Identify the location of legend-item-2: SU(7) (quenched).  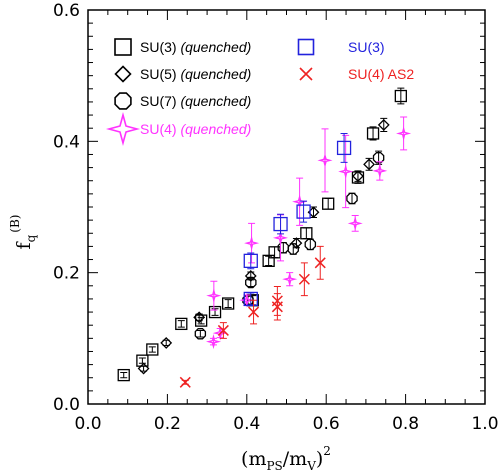
(182, 101).